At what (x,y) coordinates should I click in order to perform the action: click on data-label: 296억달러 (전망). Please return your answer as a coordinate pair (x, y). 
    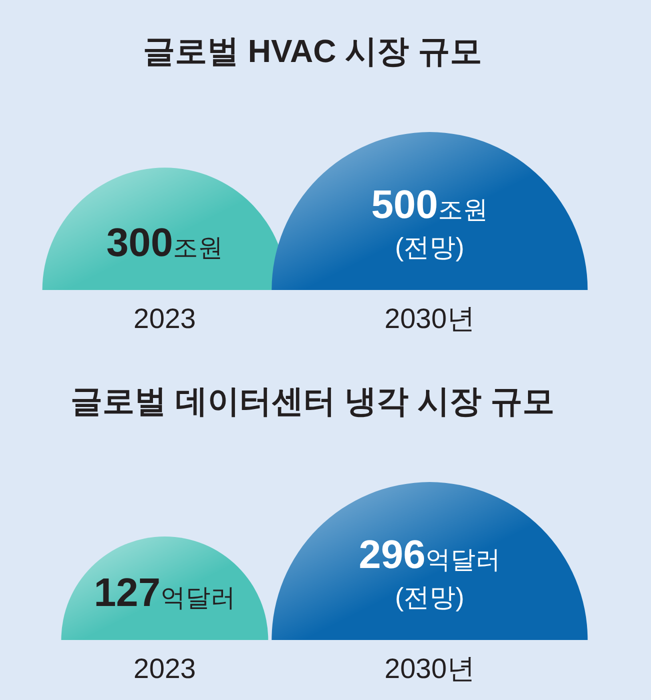
    Looking at the image, I should click on (429, 572).